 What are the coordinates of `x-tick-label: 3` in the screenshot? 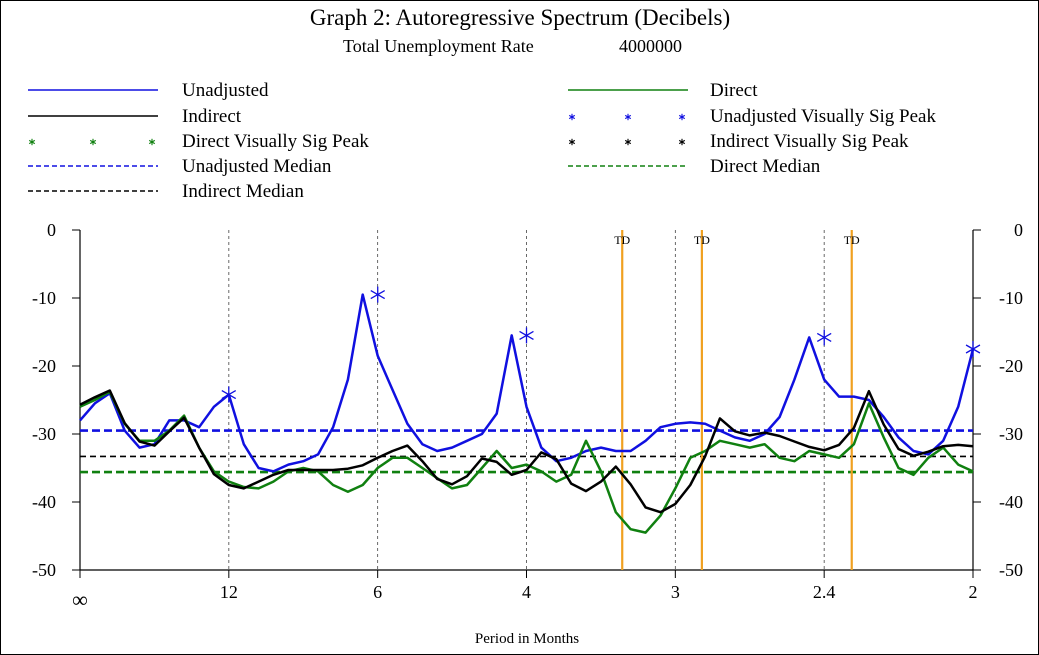 It's located at (675, 592).